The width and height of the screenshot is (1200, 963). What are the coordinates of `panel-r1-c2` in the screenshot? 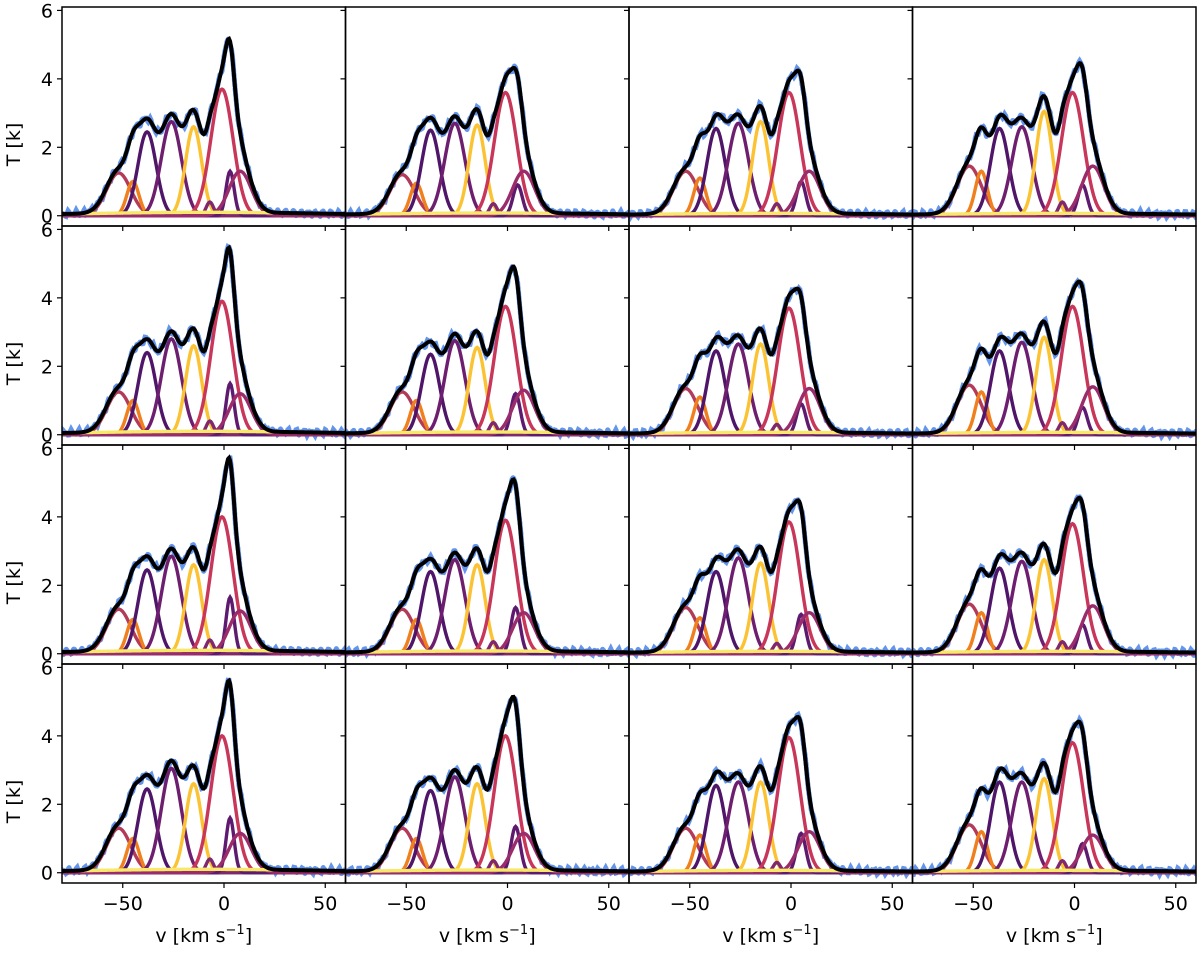 It's located at (771, 362).